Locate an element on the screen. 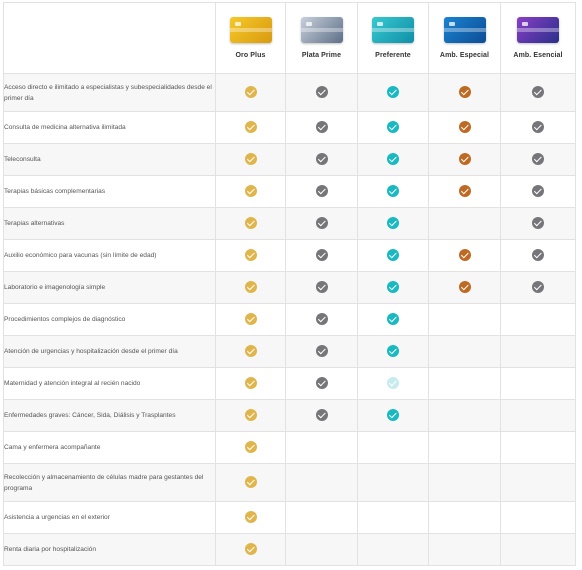 This screenshot has width=582, height=570. preferente-card-image is located at coordinates (393, 30).